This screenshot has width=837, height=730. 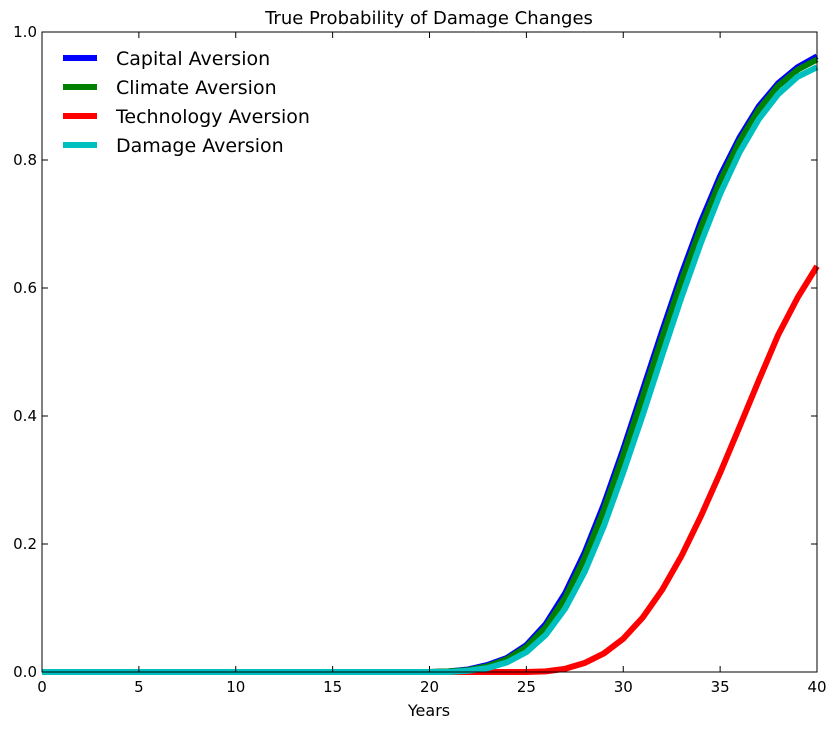 What do you see at coordinates (816, 687) in the screenshot?
I see `x-tick-label: 40` at bounding box center [816, 687].